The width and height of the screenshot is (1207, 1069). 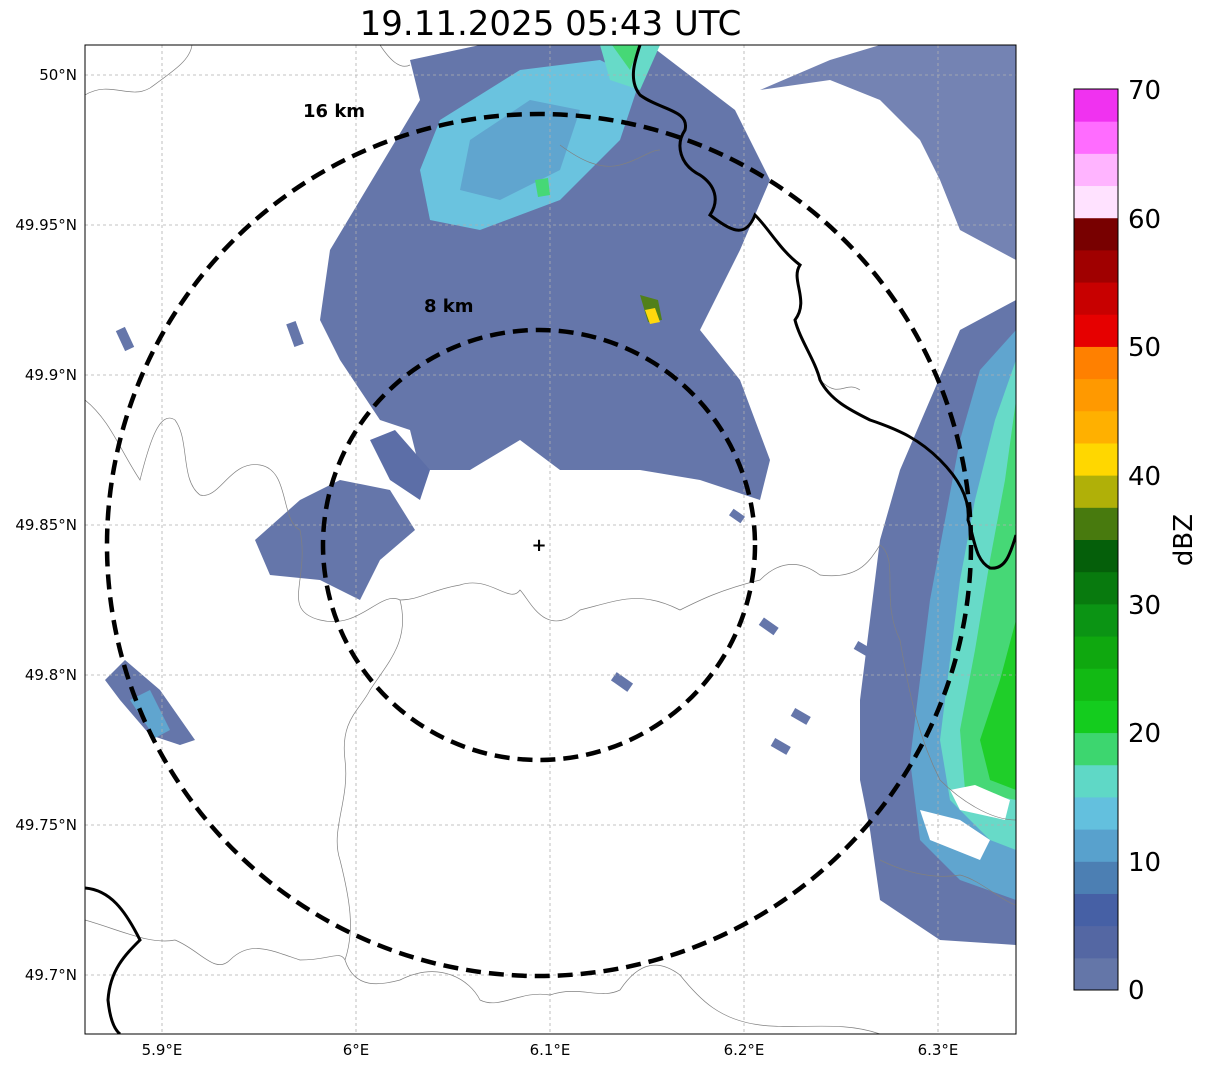 I want to click on colorbar-tick: 0, so click(x=1136, y=991).